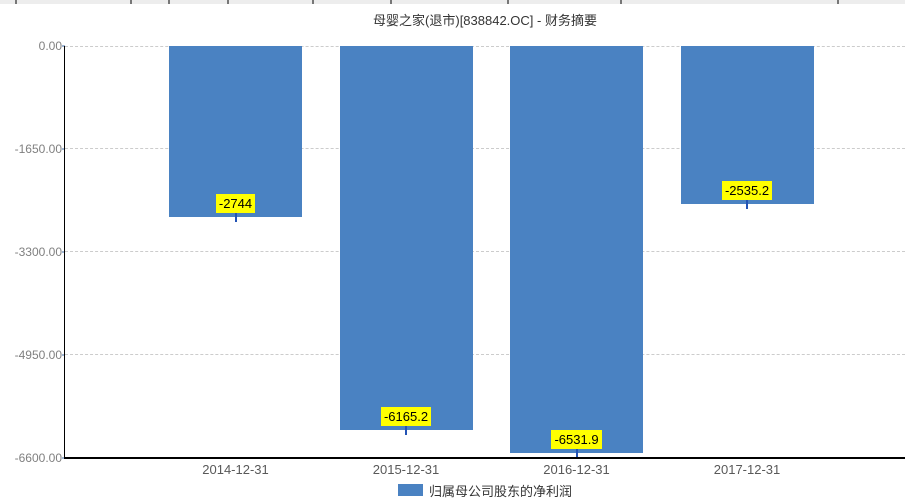 This screenshot has width=905, height=501. Describe the element at coordinates (235, 469) in the screenshot. I see `x-axis-tick-label: 2014-12-31` at that location.